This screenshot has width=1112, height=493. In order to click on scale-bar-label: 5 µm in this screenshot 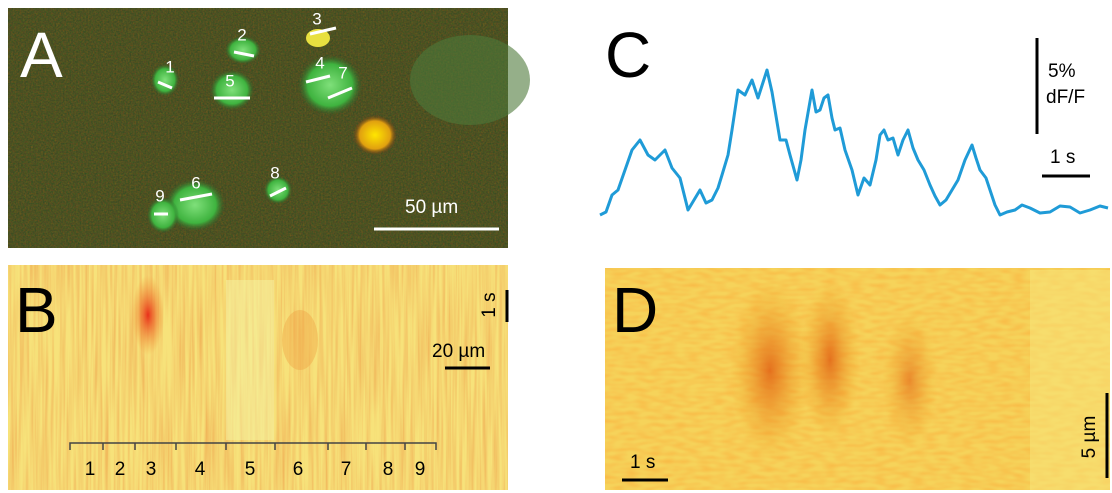, I will do `click(1089, 437)`.